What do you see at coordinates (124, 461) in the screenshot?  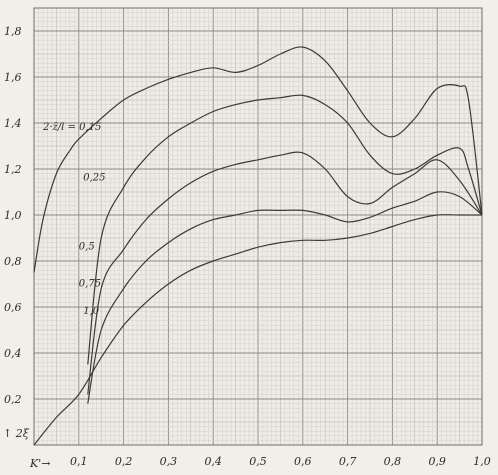 I see `x-tick-label: 0,2` at bounding box center [124, 461].